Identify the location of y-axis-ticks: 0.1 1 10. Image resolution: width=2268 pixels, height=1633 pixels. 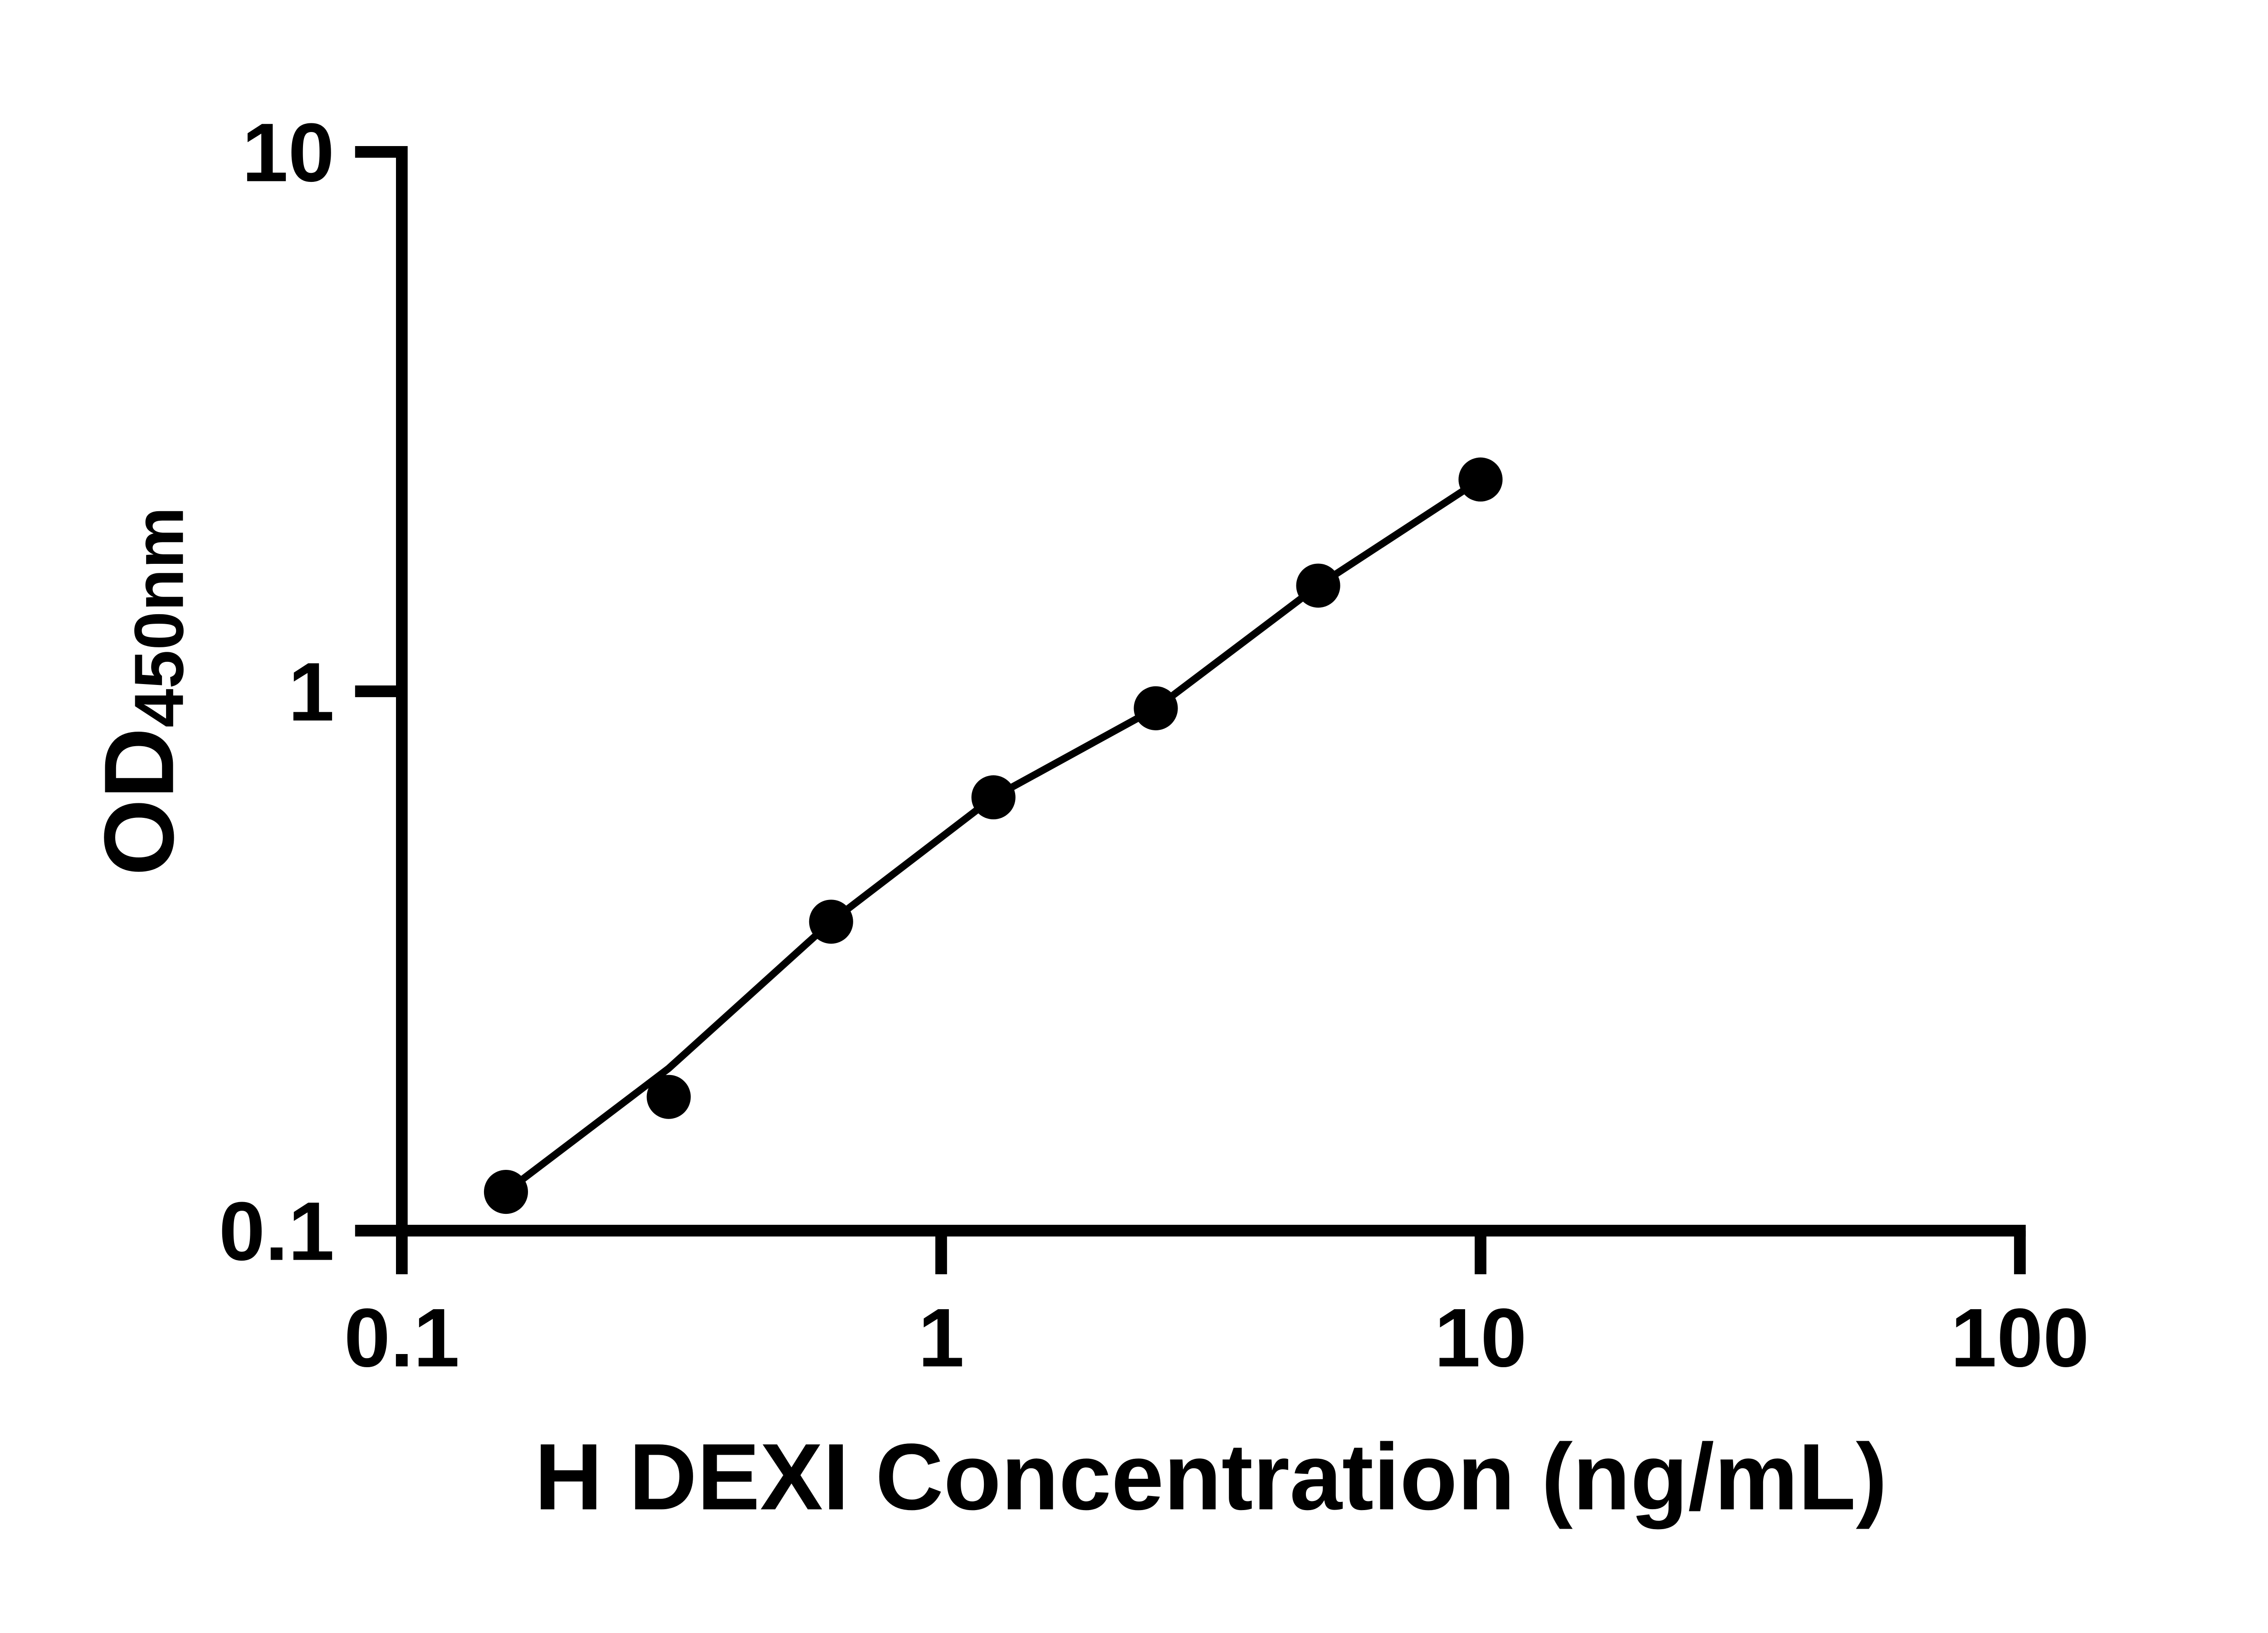
(311, 691).